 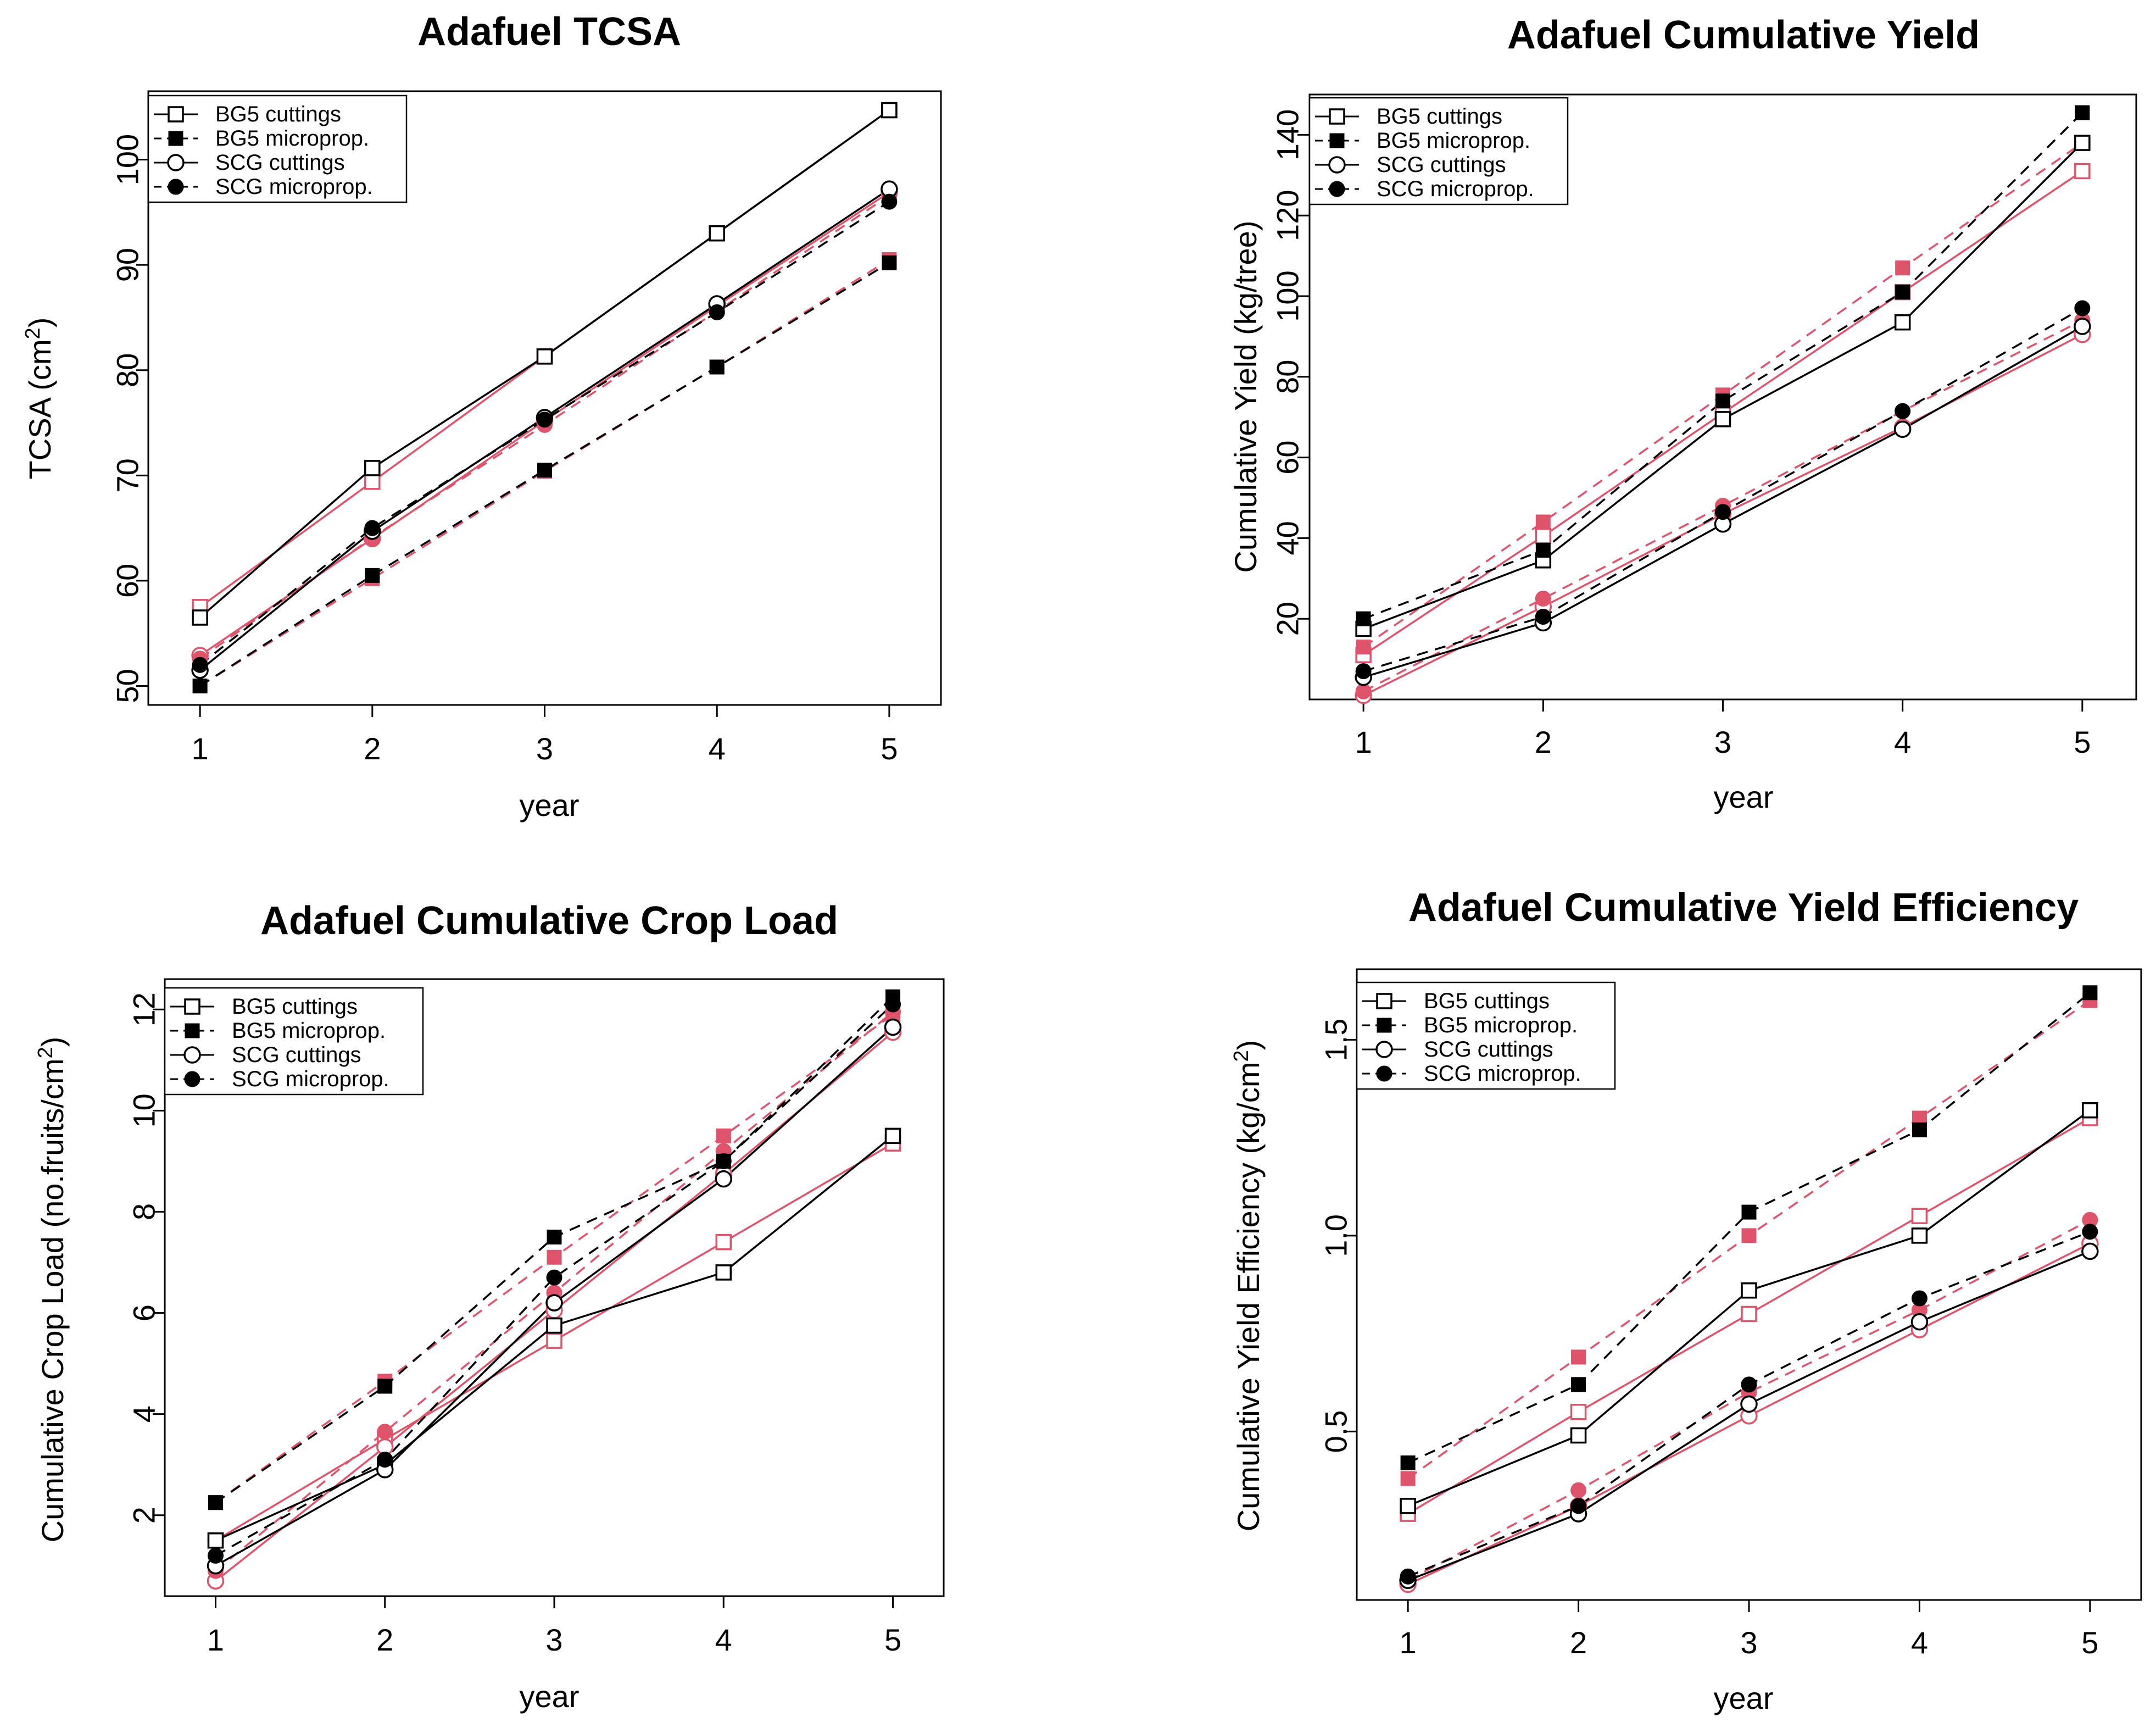 I want to click on legend-label: BG5 microprop., so click(x=309, y=1031).